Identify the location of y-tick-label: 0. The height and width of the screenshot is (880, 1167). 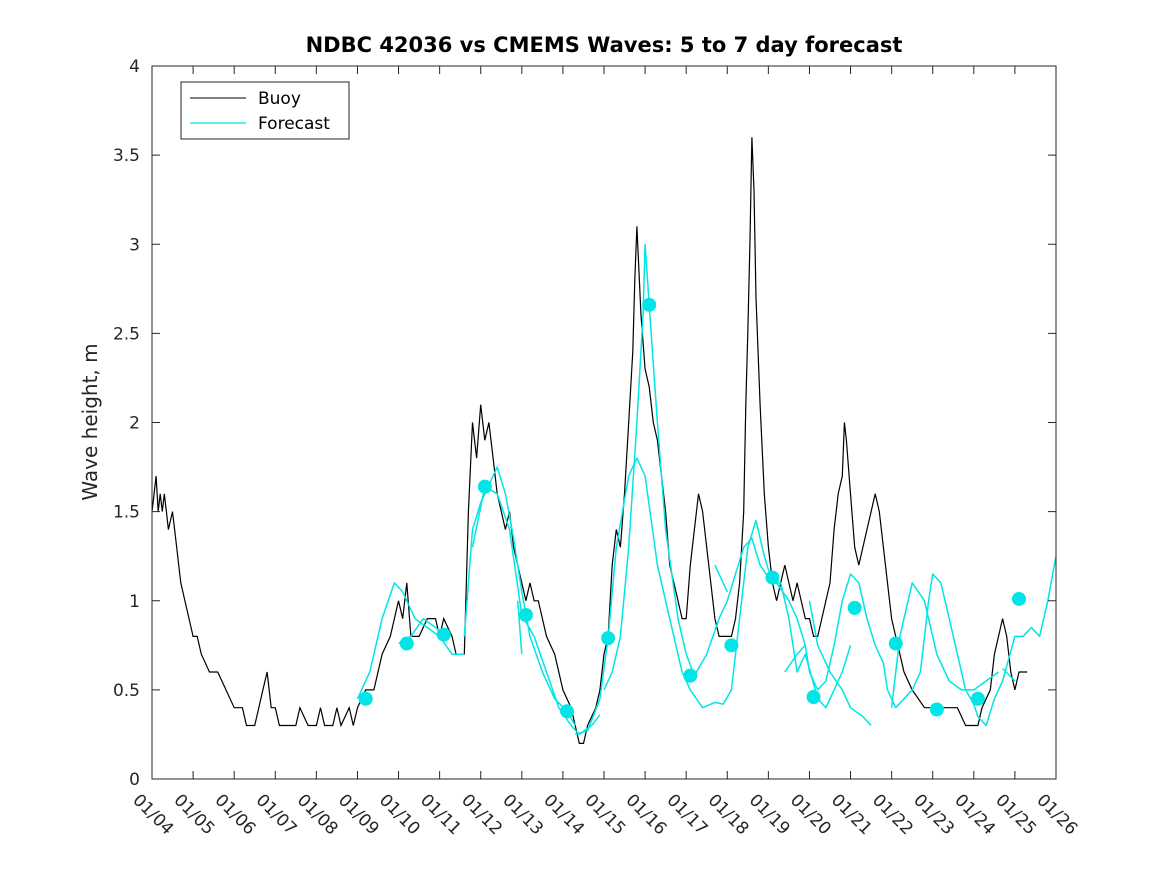
(134, 780).